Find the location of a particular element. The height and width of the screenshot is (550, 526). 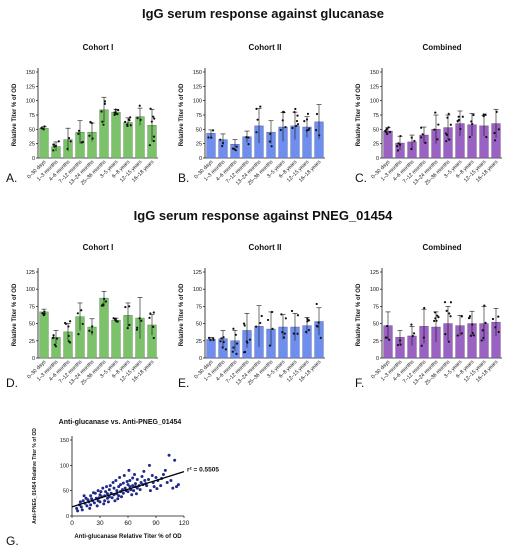

y-tick-label: 125 is located at coordinates (30, 87).